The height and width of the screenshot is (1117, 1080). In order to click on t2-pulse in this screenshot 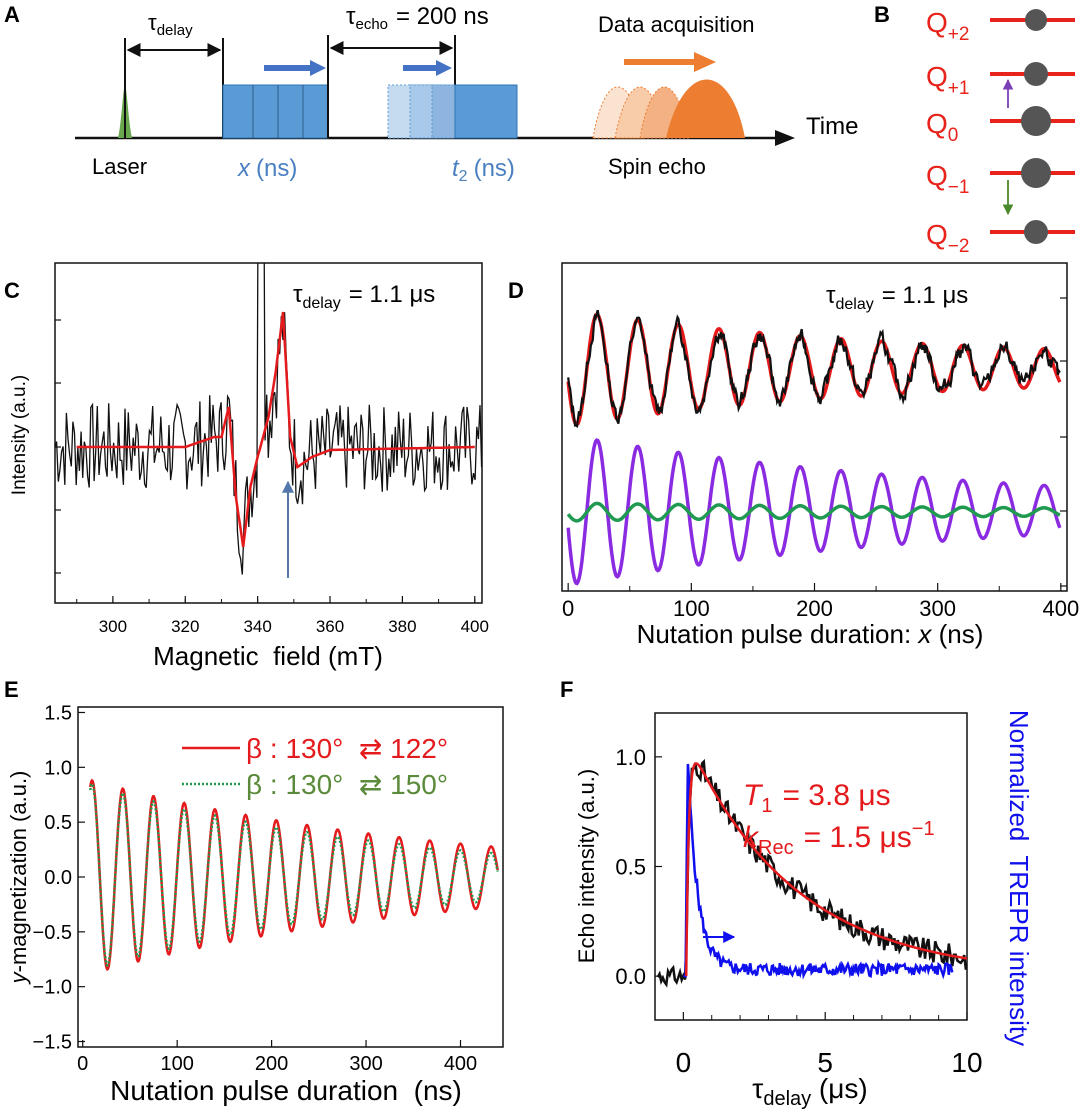, I will do `click(486, 111)`.